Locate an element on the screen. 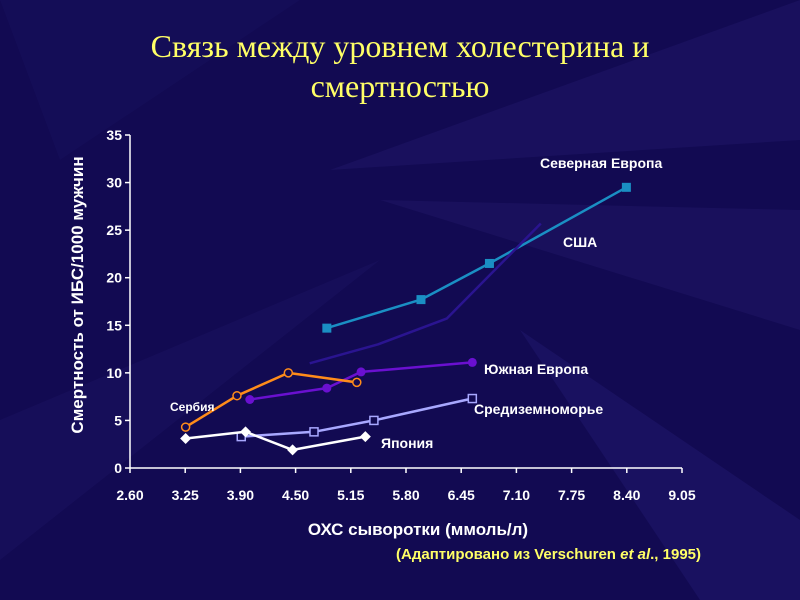  source-suffix: ., 1995) is located at coordinates (676, 554).